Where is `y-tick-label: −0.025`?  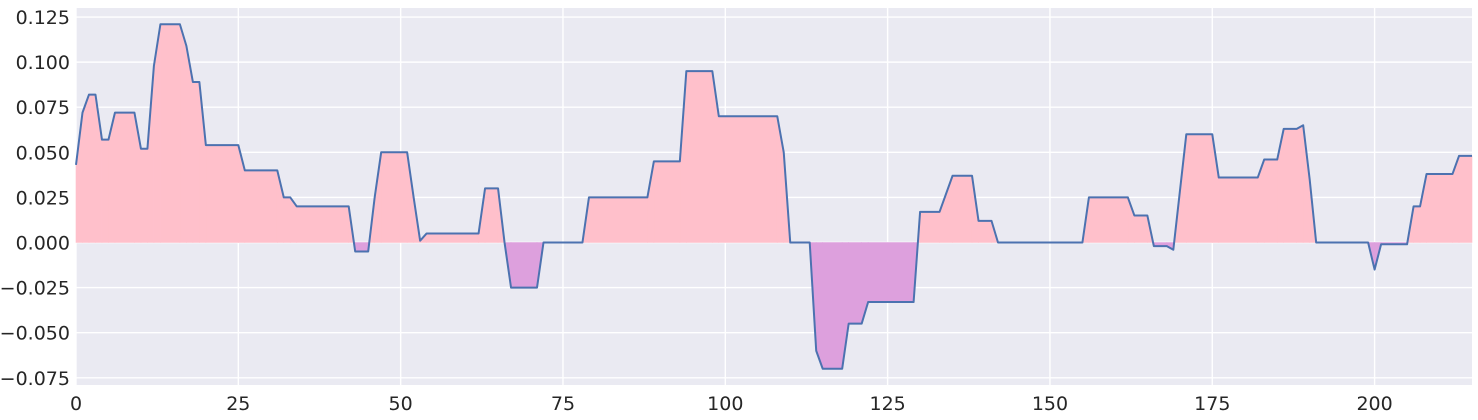 y-tick-label: −0.025 is located at coordinates (35, 289).